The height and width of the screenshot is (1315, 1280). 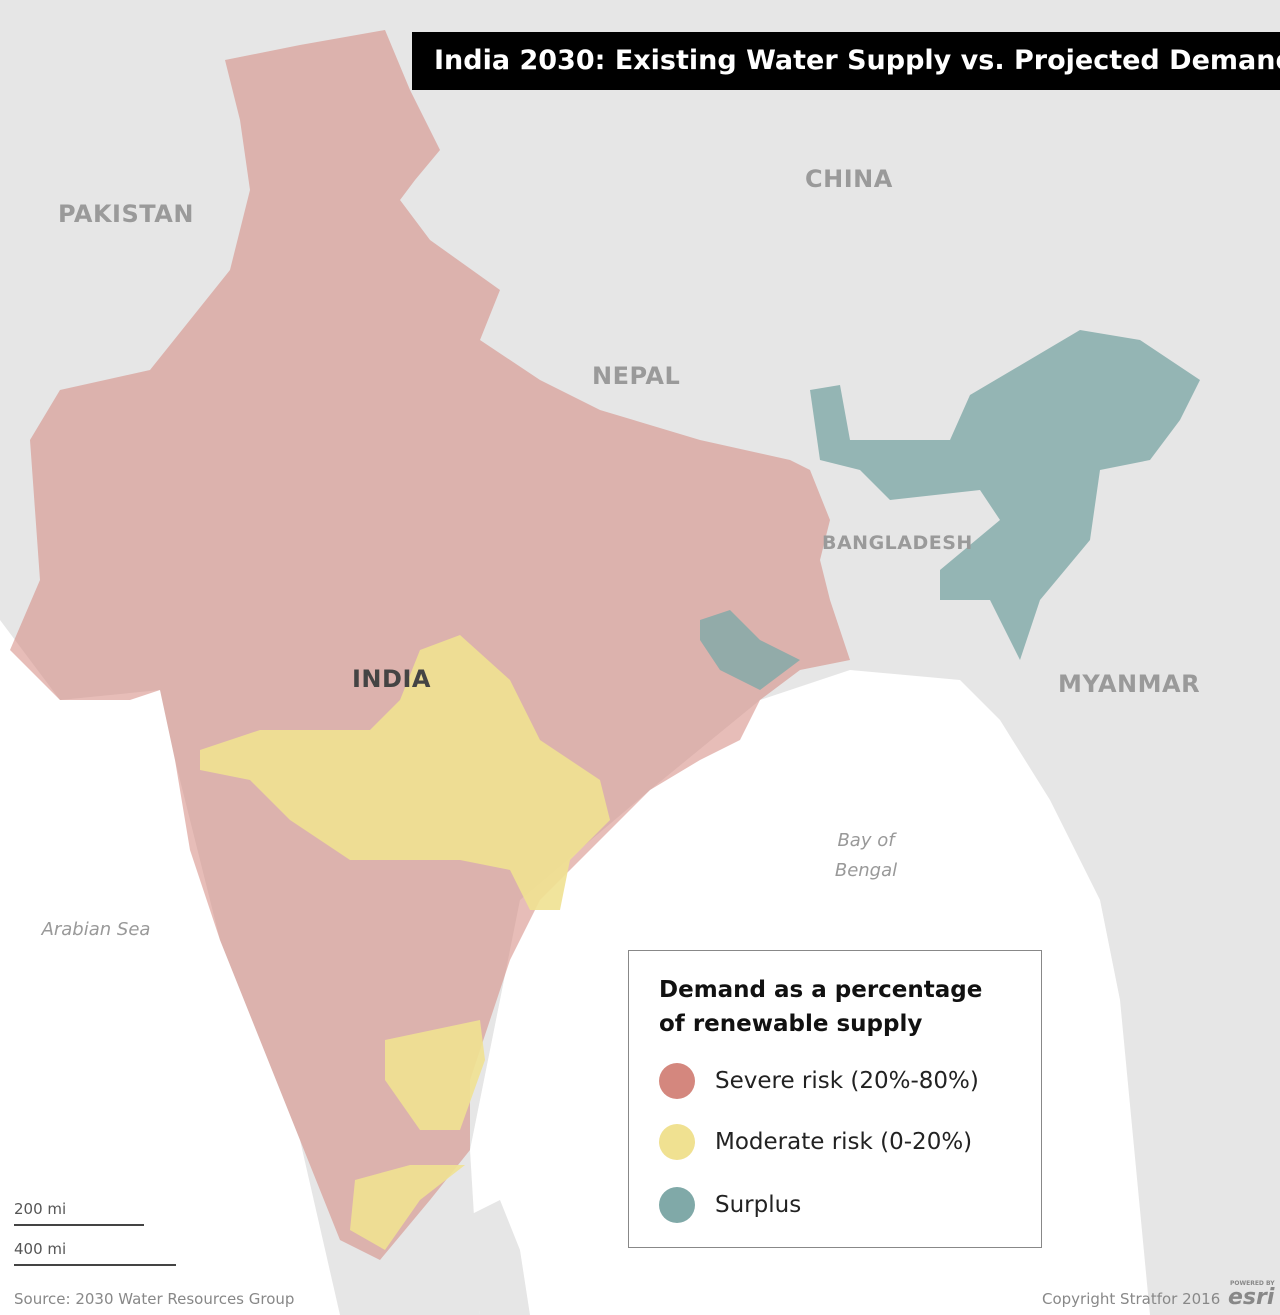 What do you see at coordinates (40, 1249) in the screenshot?
I see `scale-label: 400 mi` at bounding box center [40, 1249].